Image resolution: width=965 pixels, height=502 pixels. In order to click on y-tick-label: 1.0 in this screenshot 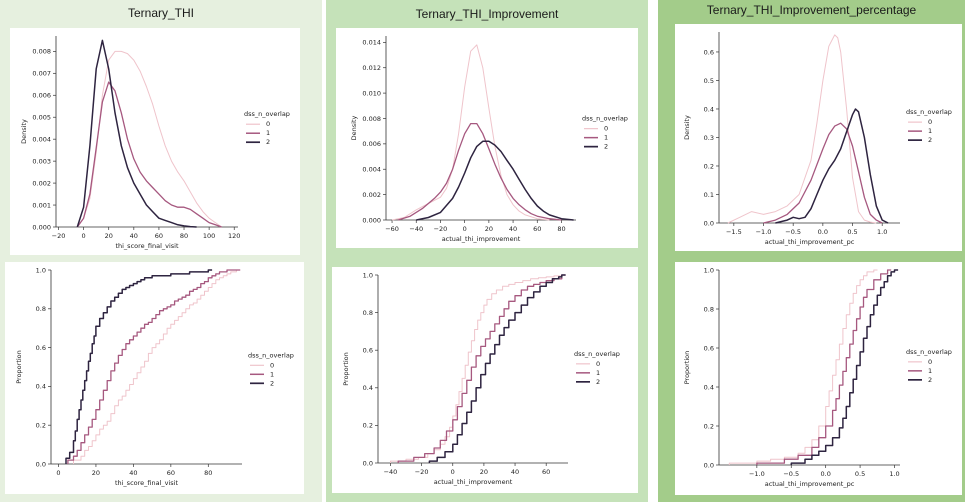, I will do `click(709, 270)`.